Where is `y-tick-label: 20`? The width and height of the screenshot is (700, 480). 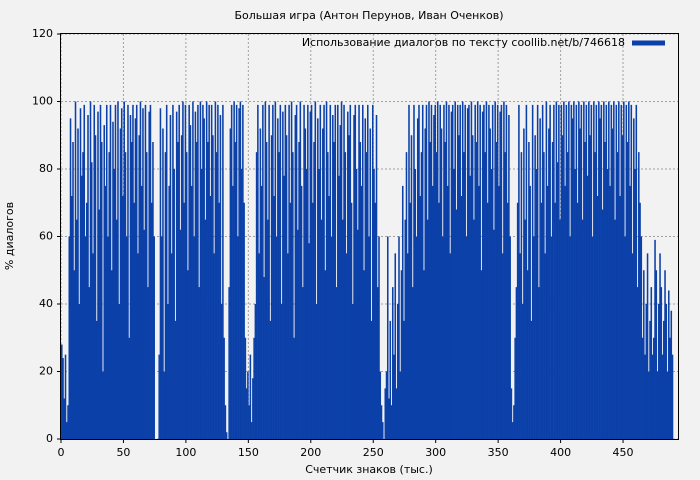 y-tick-label: 20 is located at coordinates (46, 371).